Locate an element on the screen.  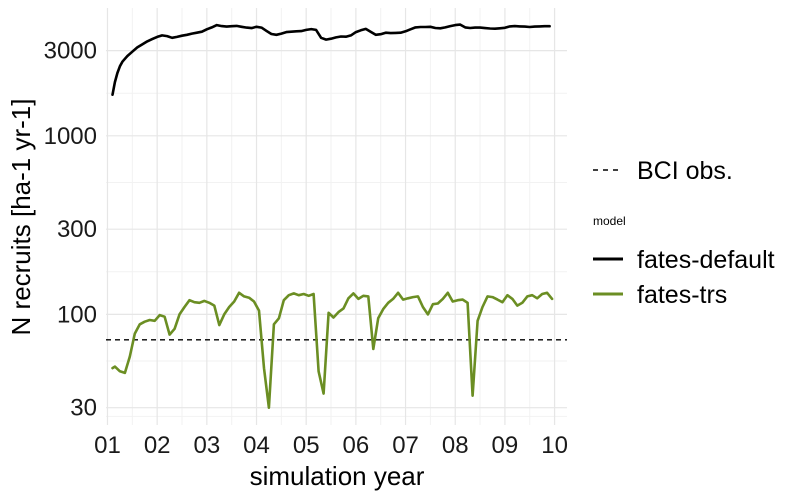
series-line-fates-trs is located at coordinates (332, 350).